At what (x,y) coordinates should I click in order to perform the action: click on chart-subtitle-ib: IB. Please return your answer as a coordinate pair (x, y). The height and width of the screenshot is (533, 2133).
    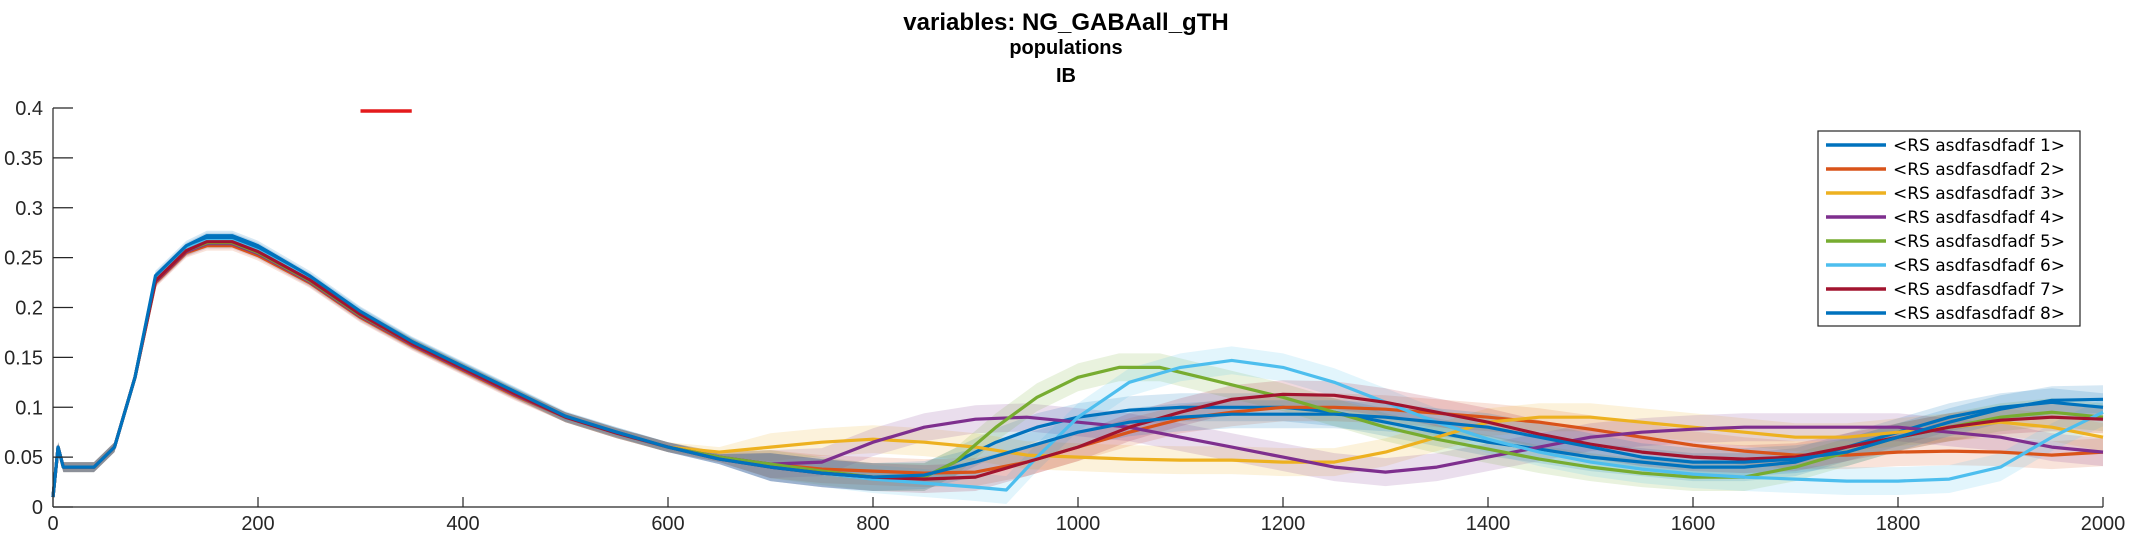
    Looking at the image, I should click on (1066, 76).